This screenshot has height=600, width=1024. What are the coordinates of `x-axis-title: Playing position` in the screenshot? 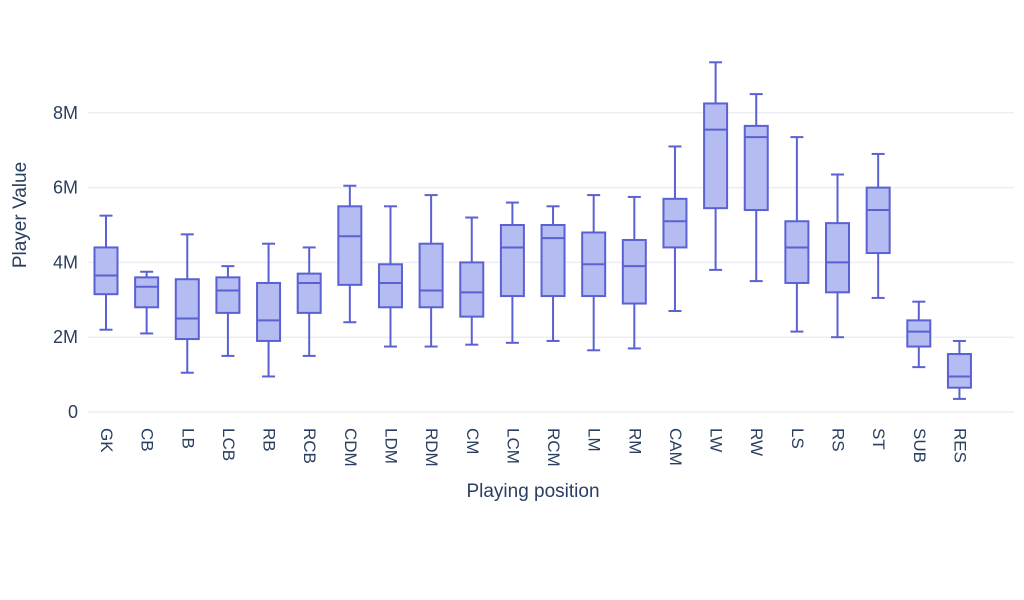 It's located at (533, 491).